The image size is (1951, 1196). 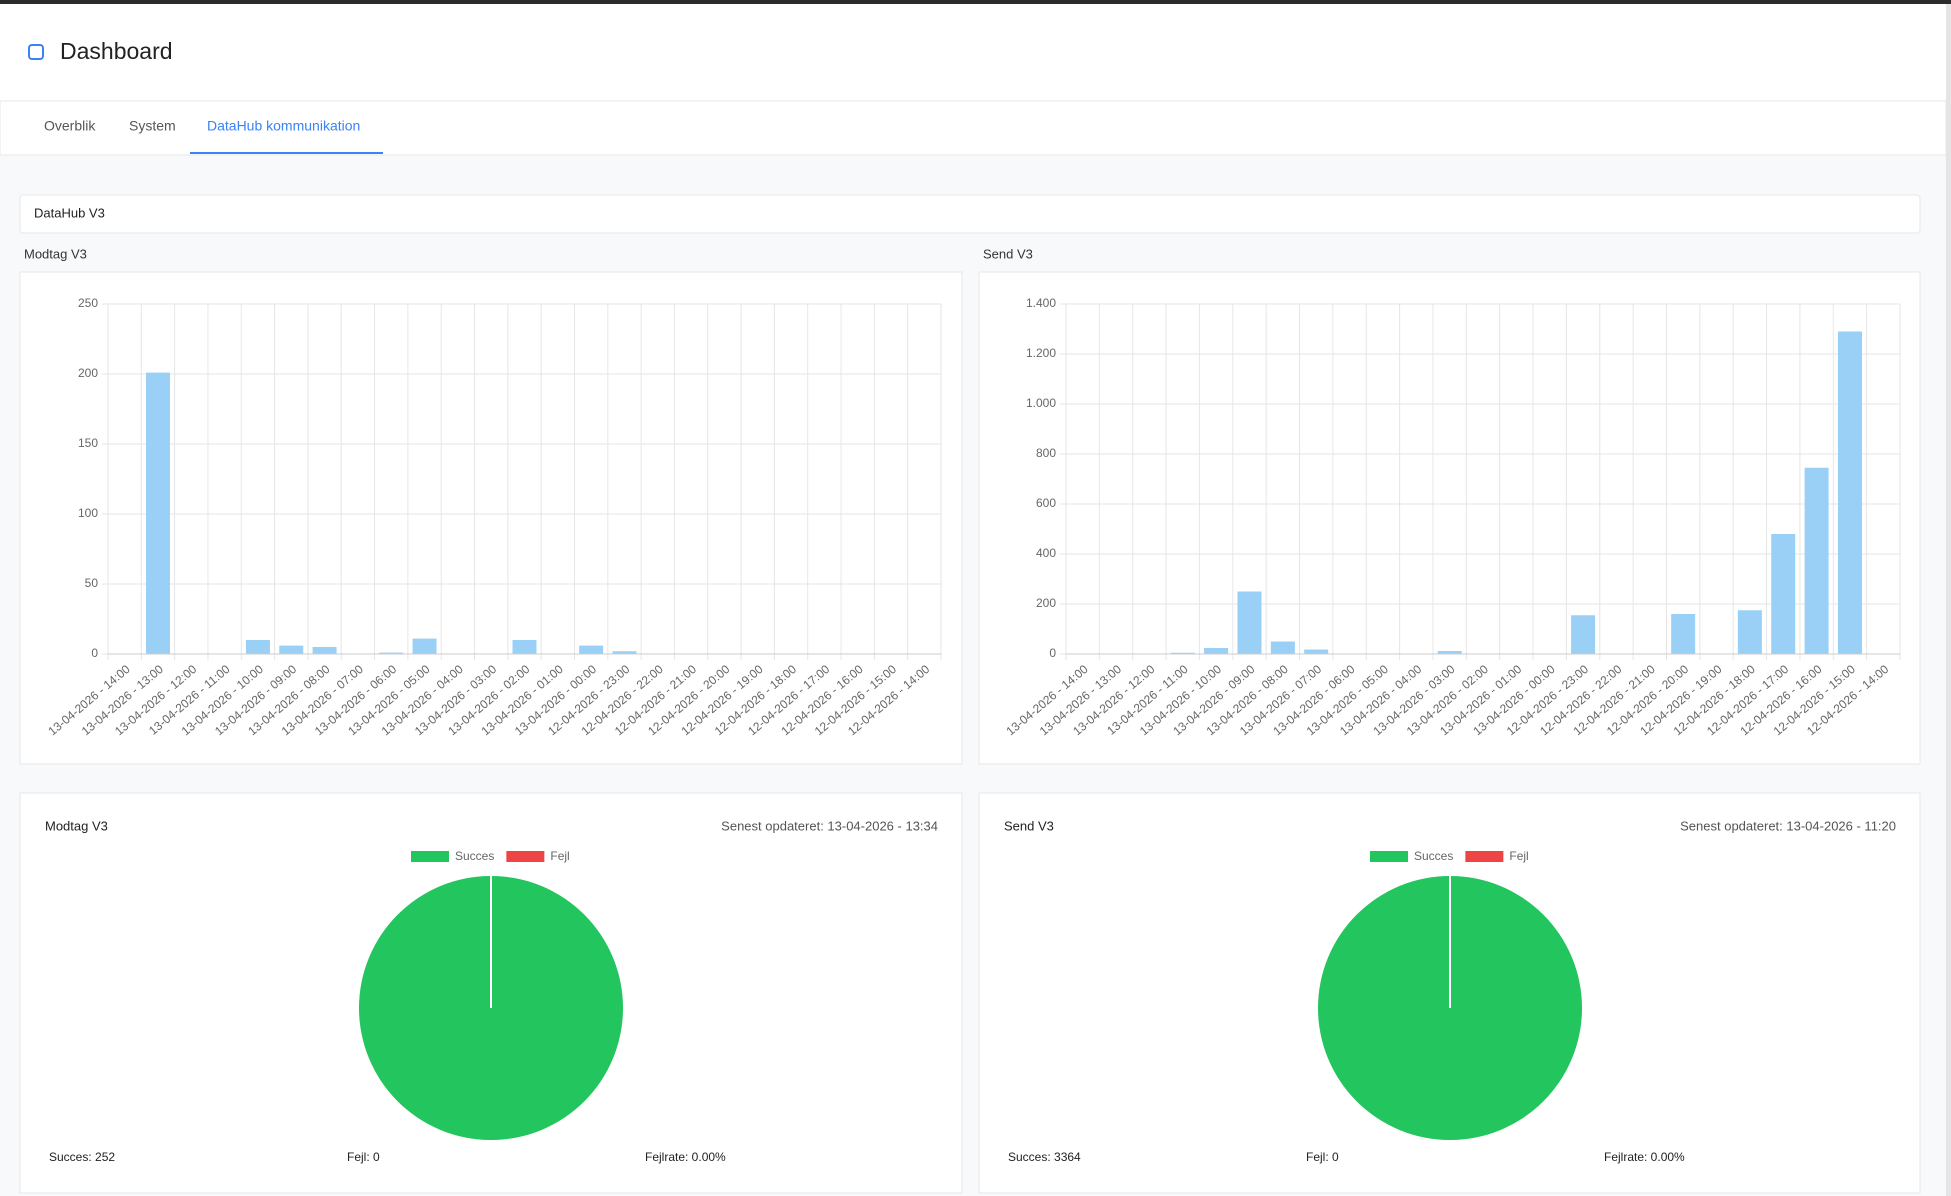 What do you see at coordinates (829, 825) in the screenshot?
I see `chart-subtitle: Senest opdateret: 13-04-2026 - 13:34` at bounding box center [829, 825].